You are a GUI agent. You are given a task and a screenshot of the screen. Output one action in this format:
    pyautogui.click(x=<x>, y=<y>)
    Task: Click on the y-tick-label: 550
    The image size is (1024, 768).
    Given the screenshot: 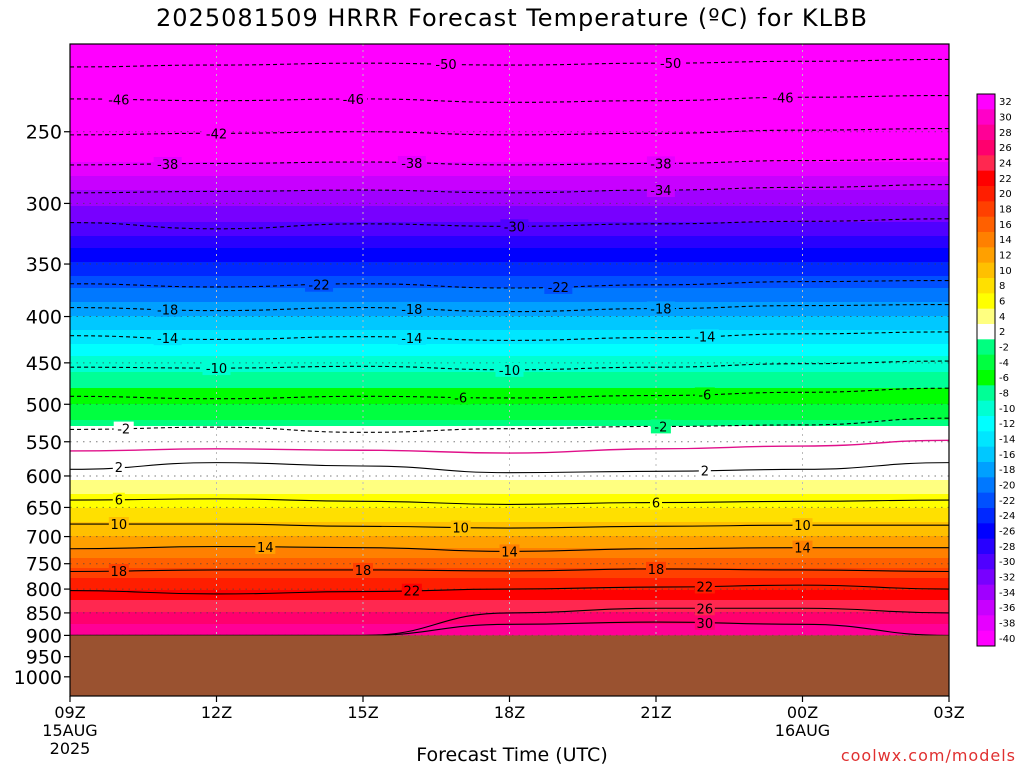 What is the action you would take?
    pyautogui.click(x=44, y=443)
    